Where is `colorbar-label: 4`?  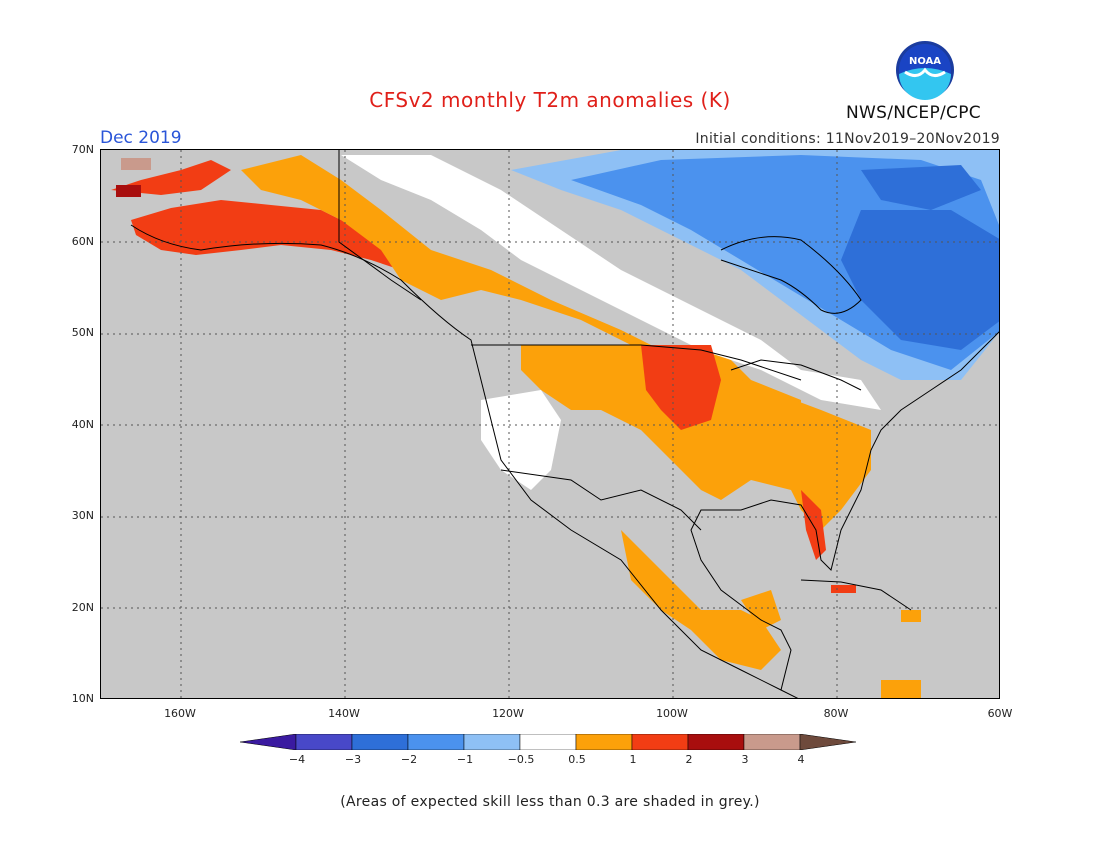
colorbar-label: 4 is located at coordinates (801, 759).